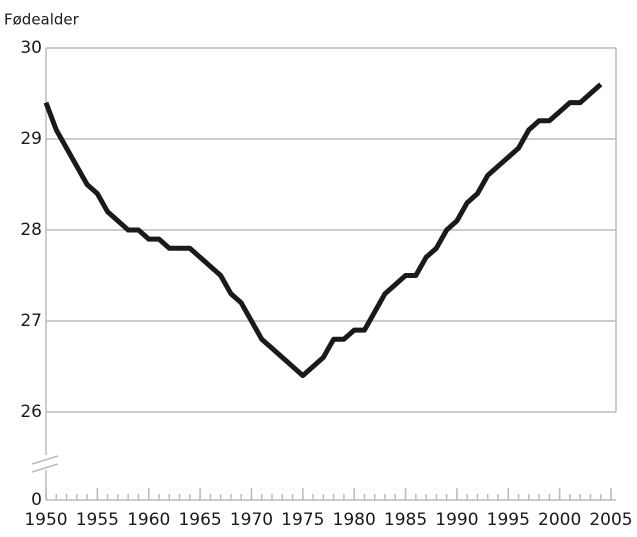 The width and height of the screenshot is (637, 537). Describe the element at coordinates (610, 520) in the screenshot. I see `x-tick-label: 2005` at that location.